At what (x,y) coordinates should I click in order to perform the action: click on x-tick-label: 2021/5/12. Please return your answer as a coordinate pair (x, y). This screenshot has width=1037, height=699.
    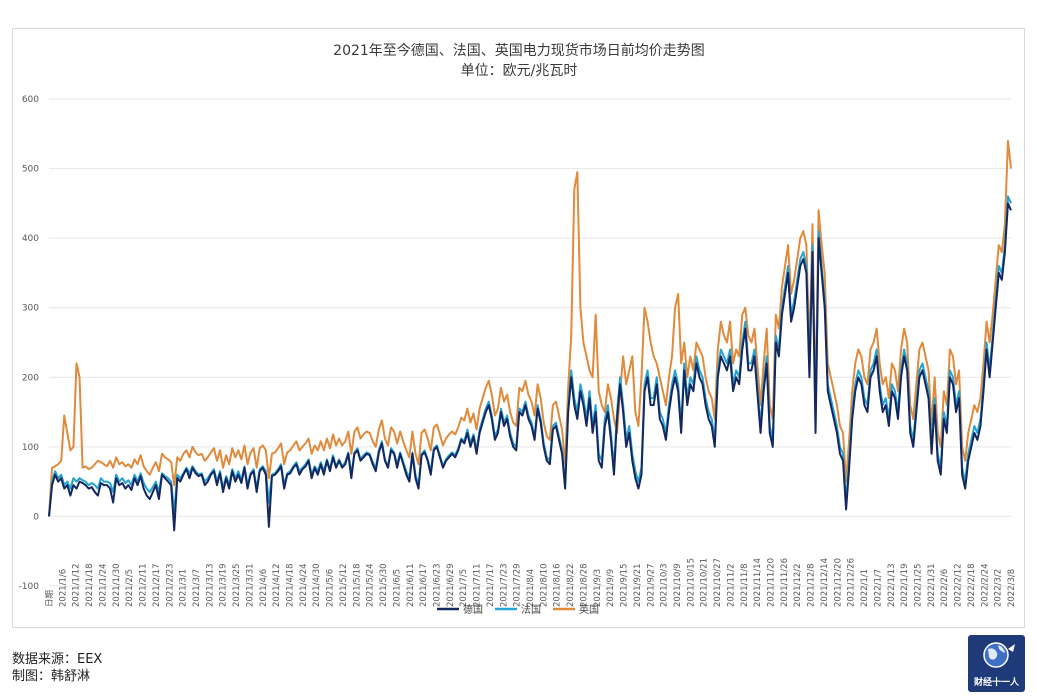
    Looking at the image, I should click on (344, 585).